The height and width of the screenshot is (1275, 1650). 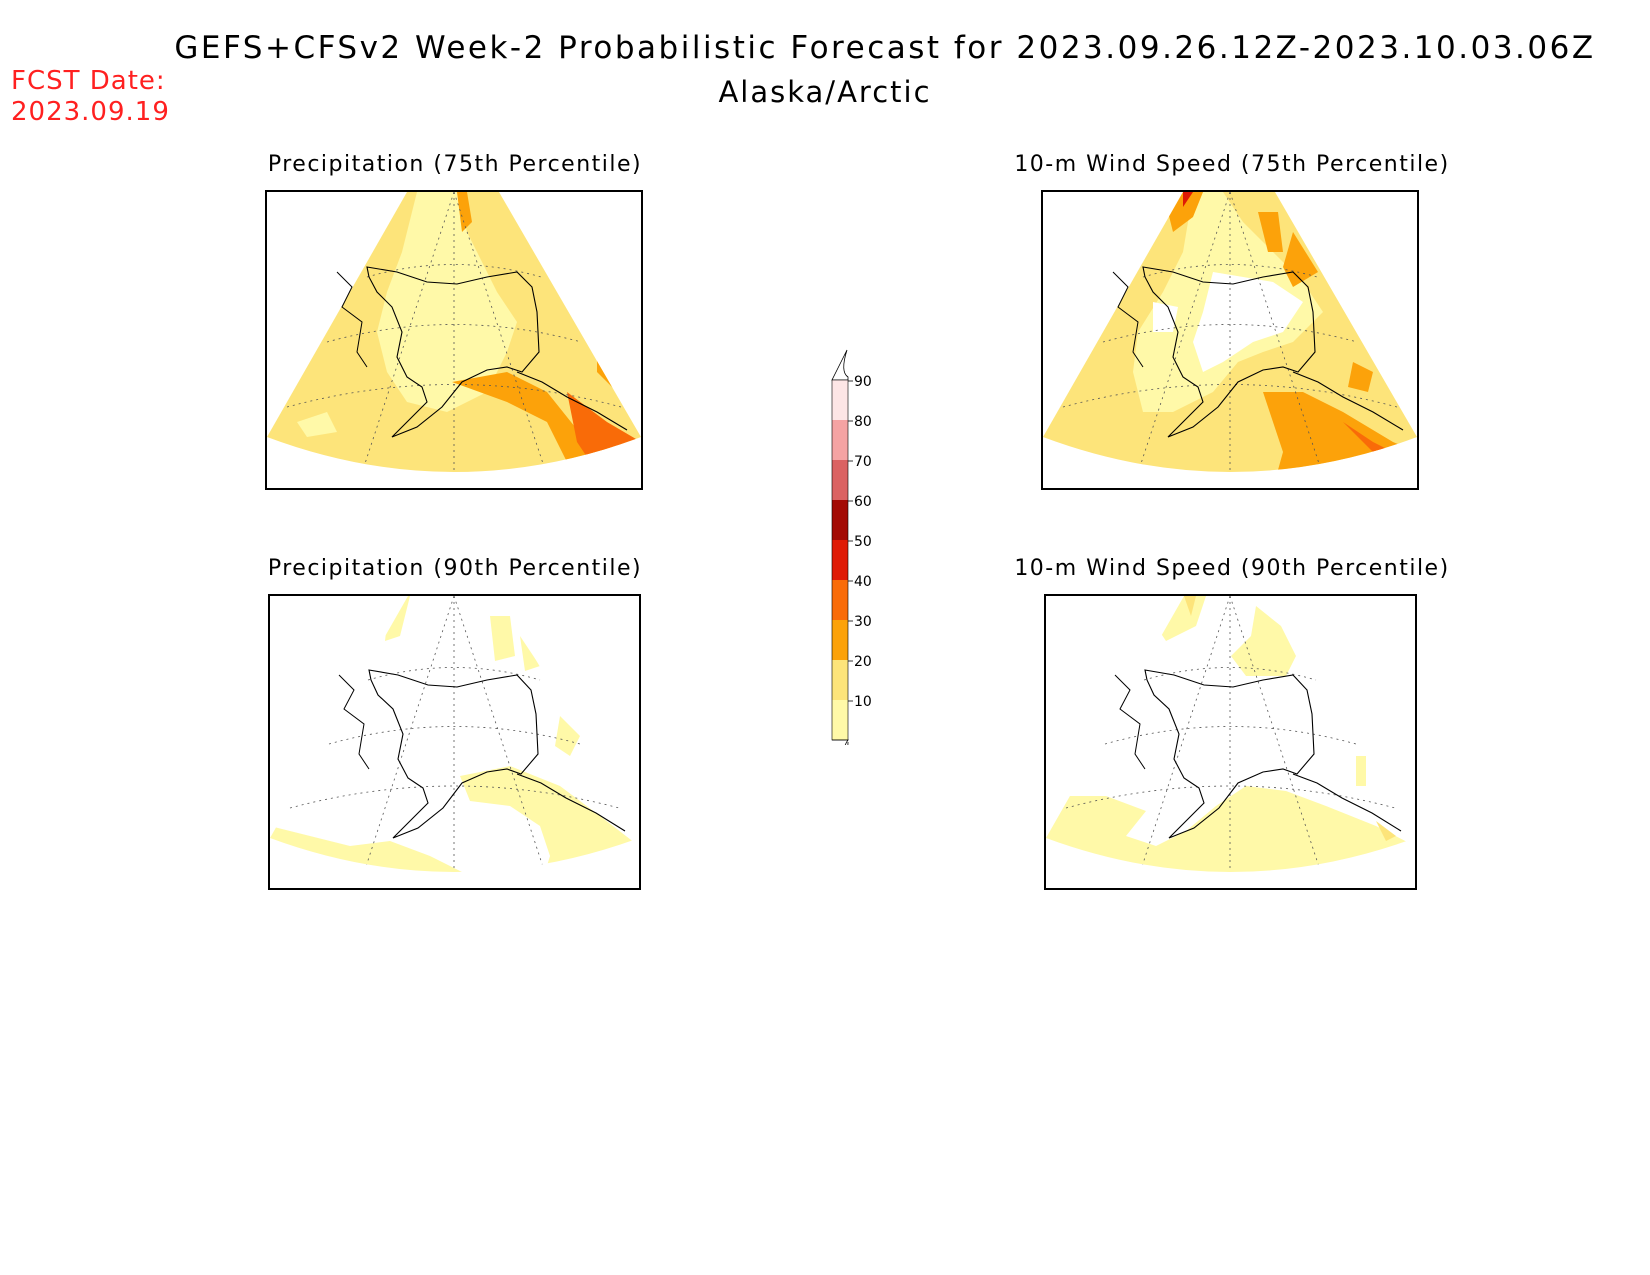 I want to click on fcst-date-label: FCST Date:, so click(x=88, y=81).